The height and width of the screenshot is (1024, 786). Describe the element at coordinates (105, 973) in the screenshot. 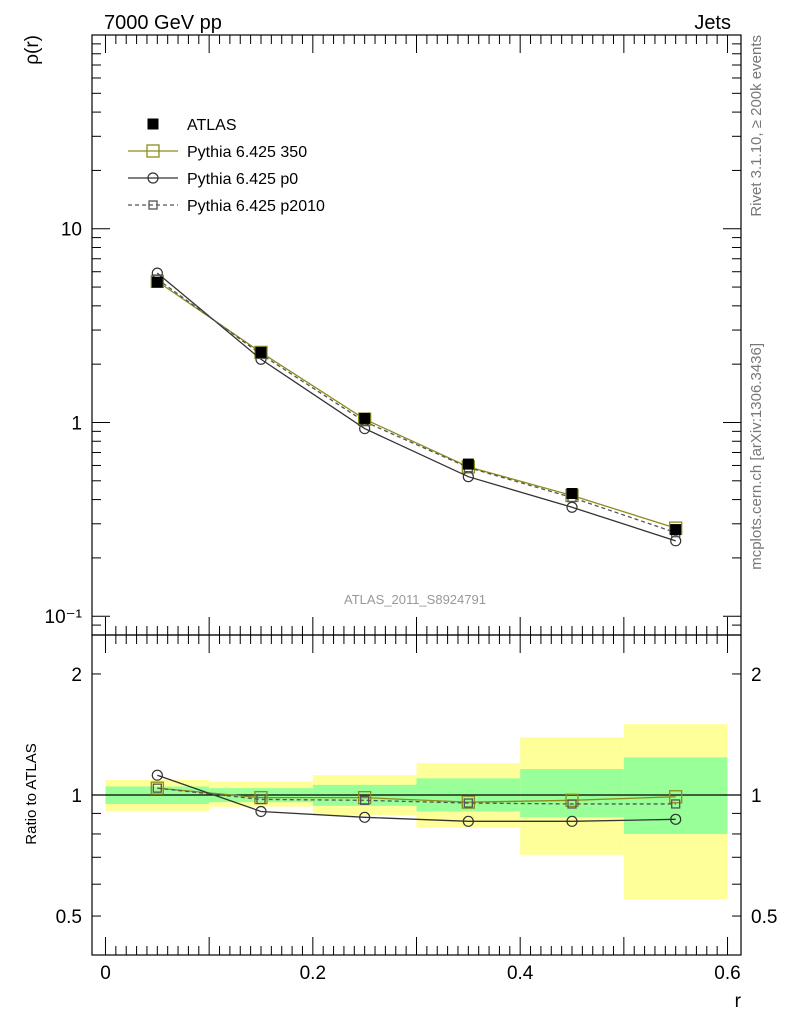

I see `x-tick-label: 0` at that location.